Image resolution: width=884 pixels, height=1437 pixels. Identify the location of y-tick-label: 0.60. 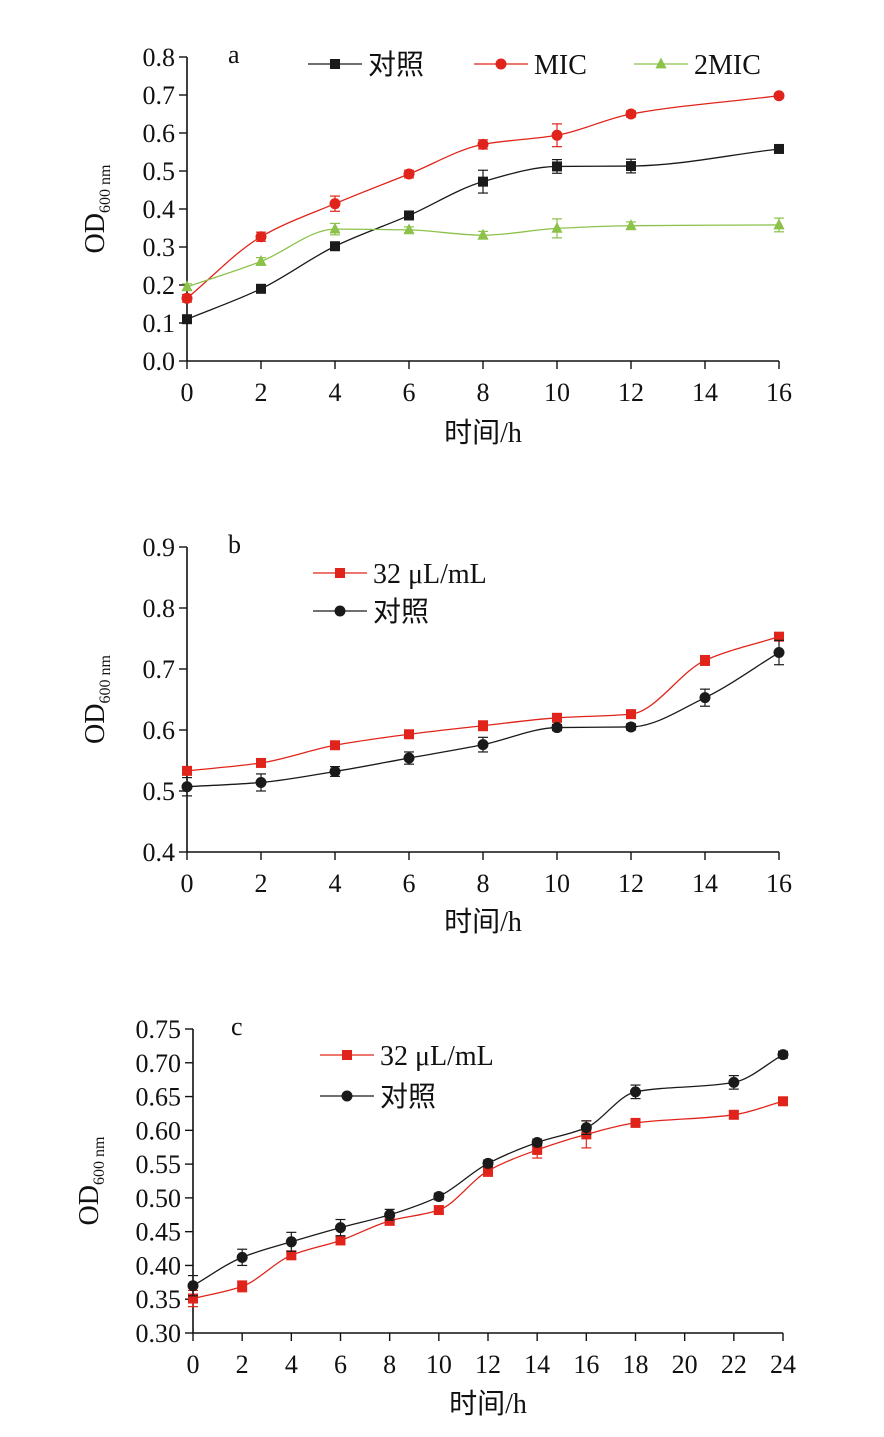
(159, 1130).